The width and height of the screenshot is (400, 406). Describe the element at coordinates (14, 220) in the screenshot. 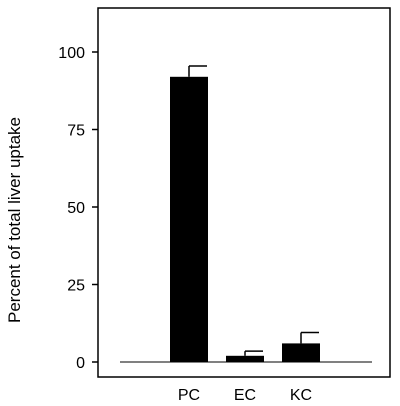

I see `y-axis-label: Percent of total liver uptake` at that location.